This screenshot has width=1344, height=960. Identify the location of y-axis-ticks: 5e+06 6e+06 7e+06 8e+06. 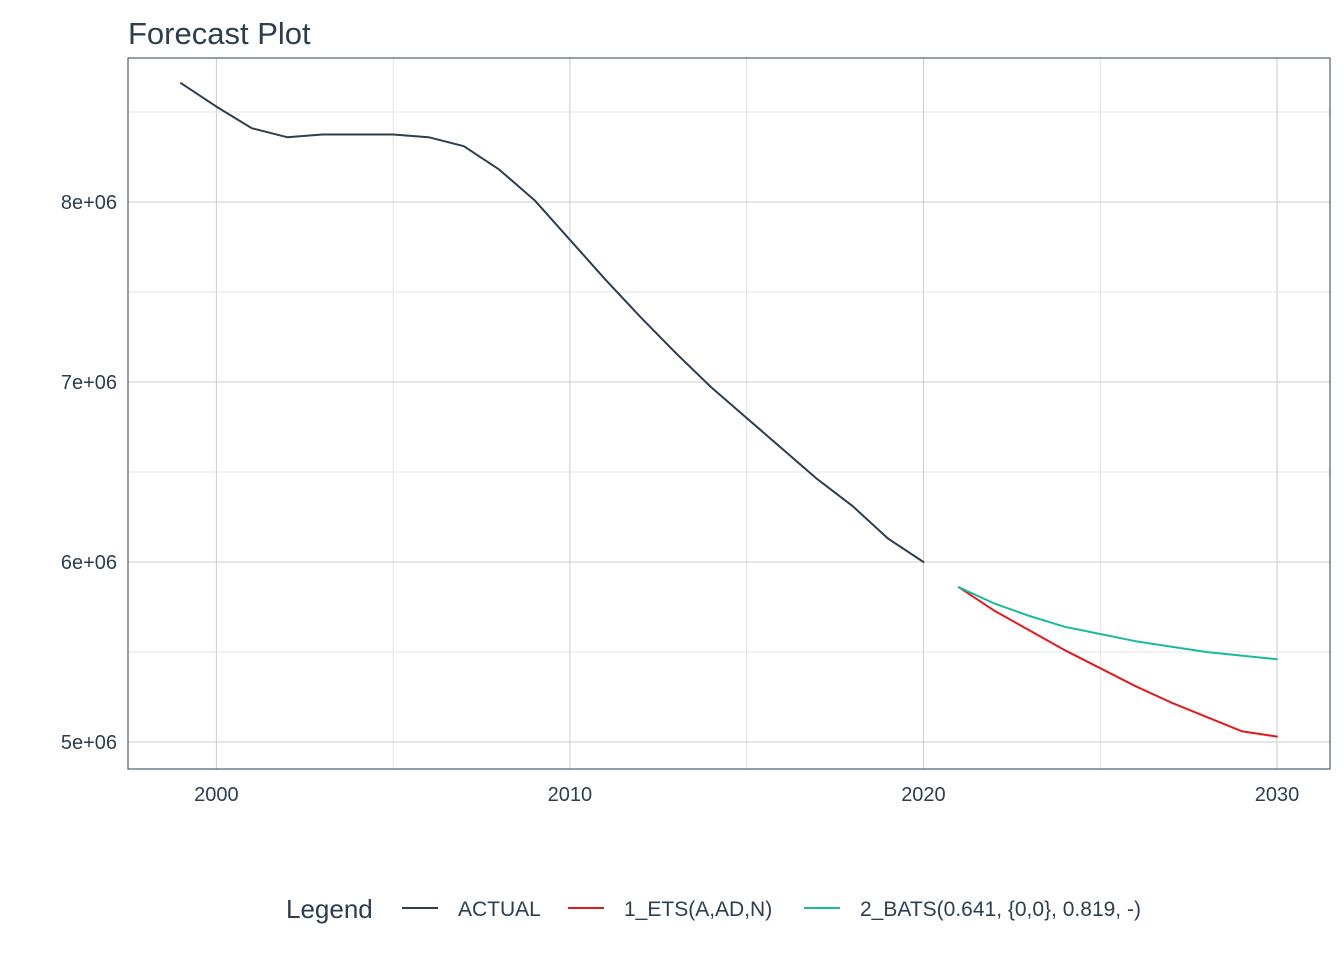
(89, 473).